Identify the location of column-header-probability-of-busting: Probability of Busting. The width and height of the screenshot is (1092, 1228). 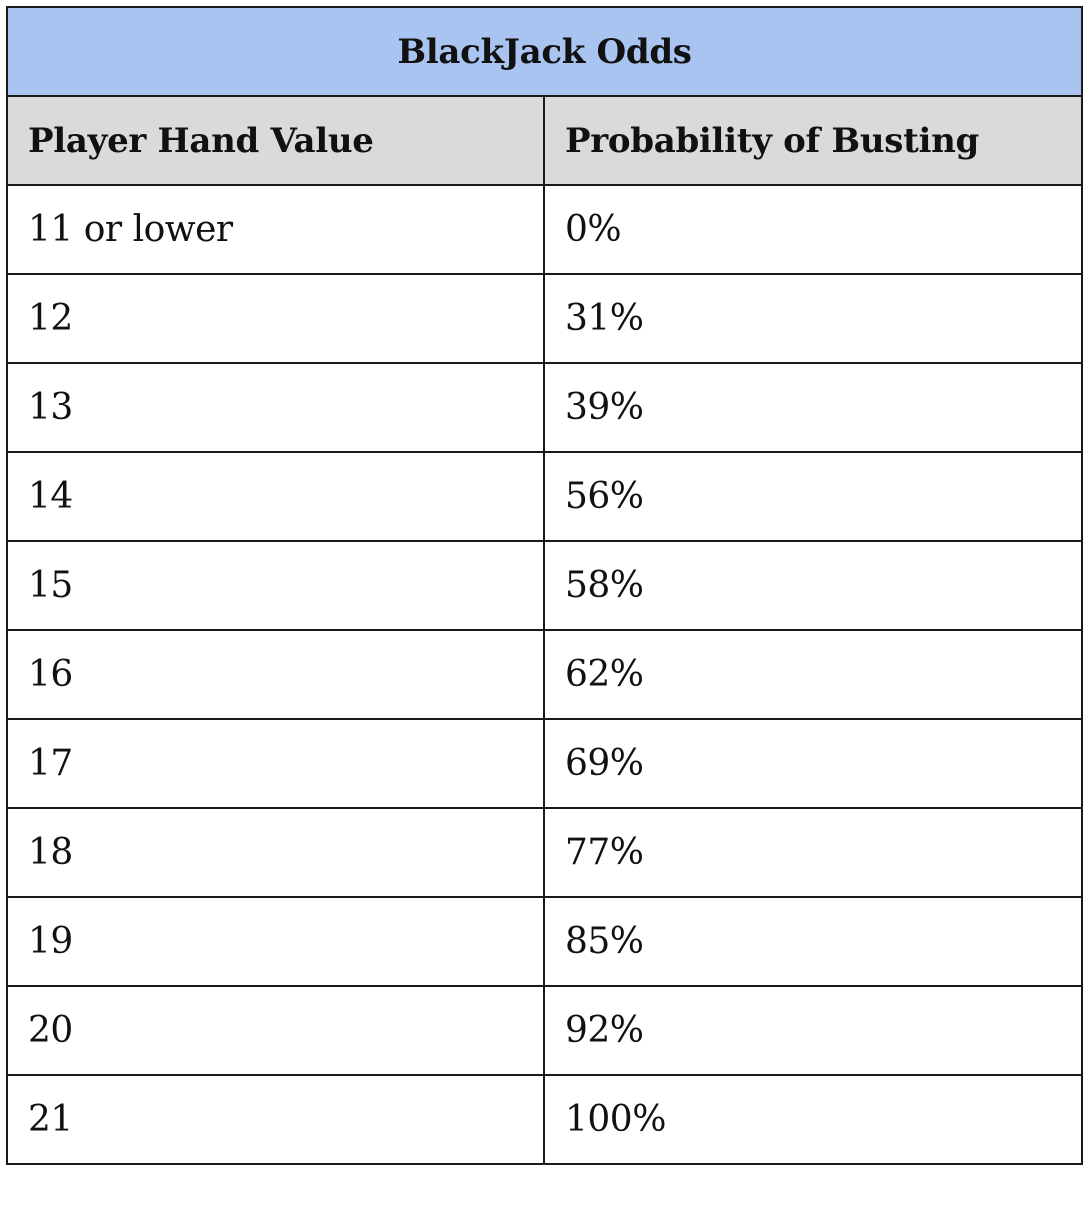
(813, 140).